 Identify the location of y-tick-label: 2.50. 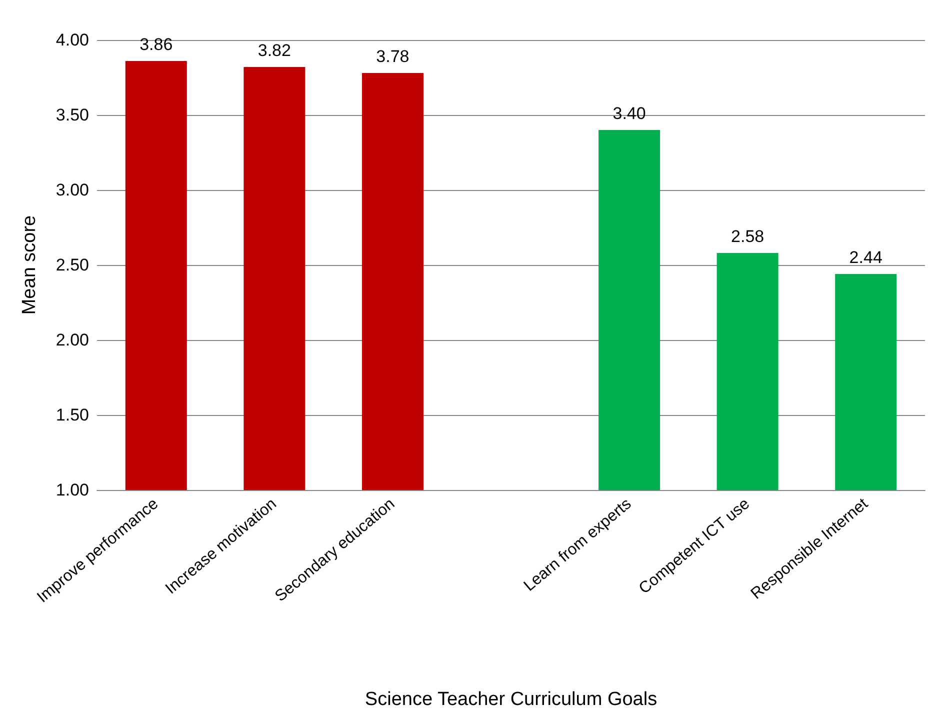
(72, 265).